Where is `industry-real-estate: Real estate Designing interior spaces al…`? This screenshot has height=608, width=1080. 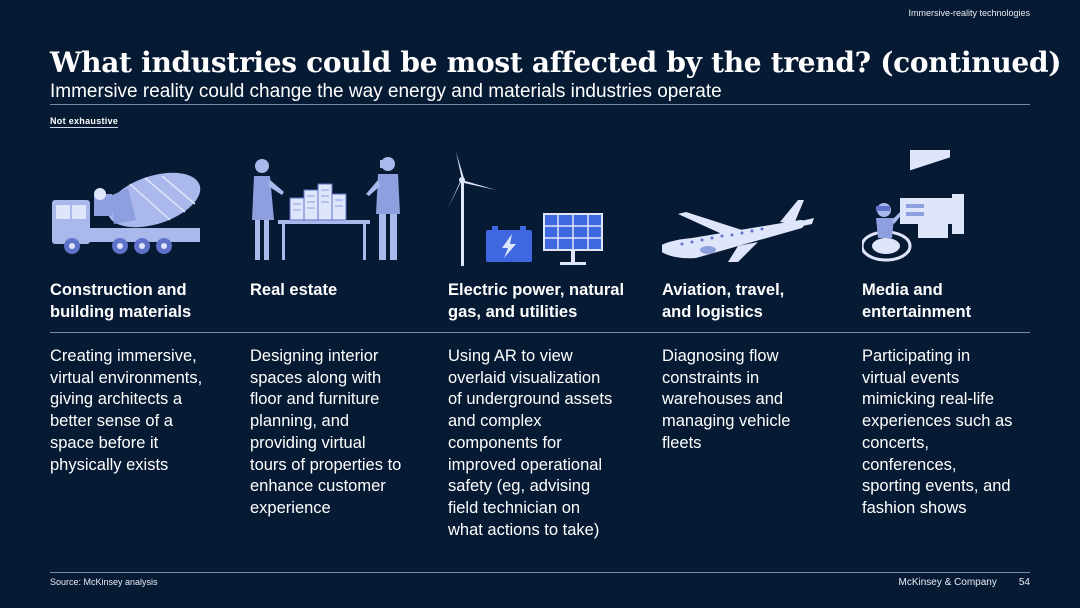
industry-real-estate: Real estate Designing interior spaces al… is located at coordinates (335, 333).